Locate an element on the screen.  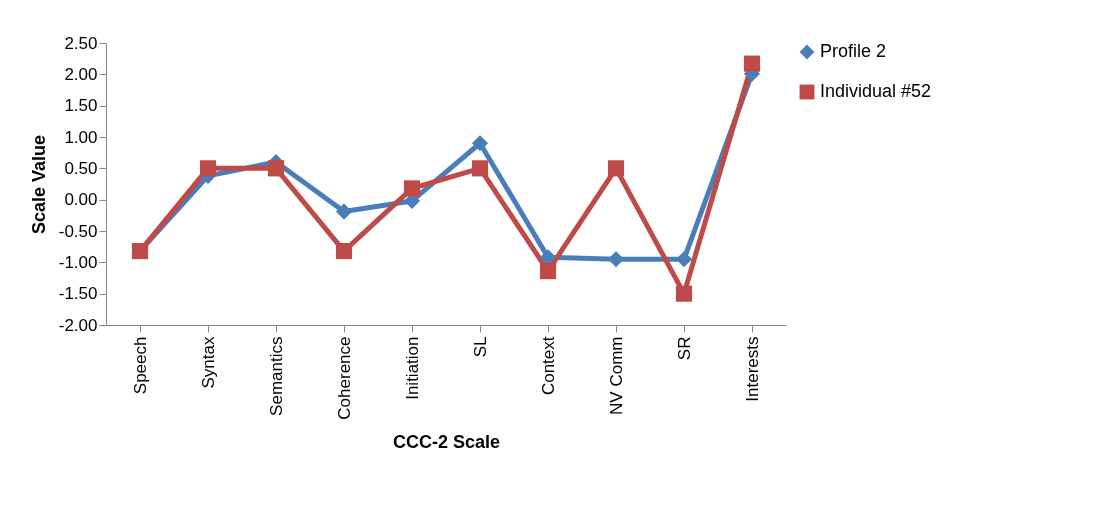
y-tick-label: 0.00 is located at coordinates (81, 200).